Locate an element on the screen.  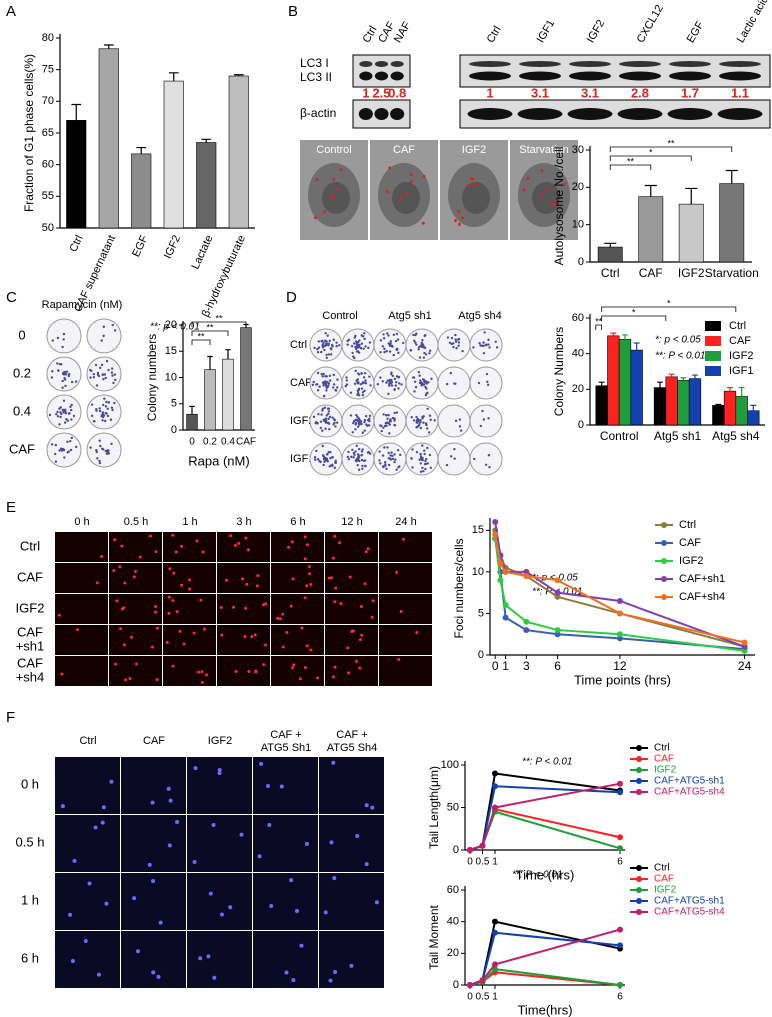
col-label: 1 h is located at coordinates (189, 522).